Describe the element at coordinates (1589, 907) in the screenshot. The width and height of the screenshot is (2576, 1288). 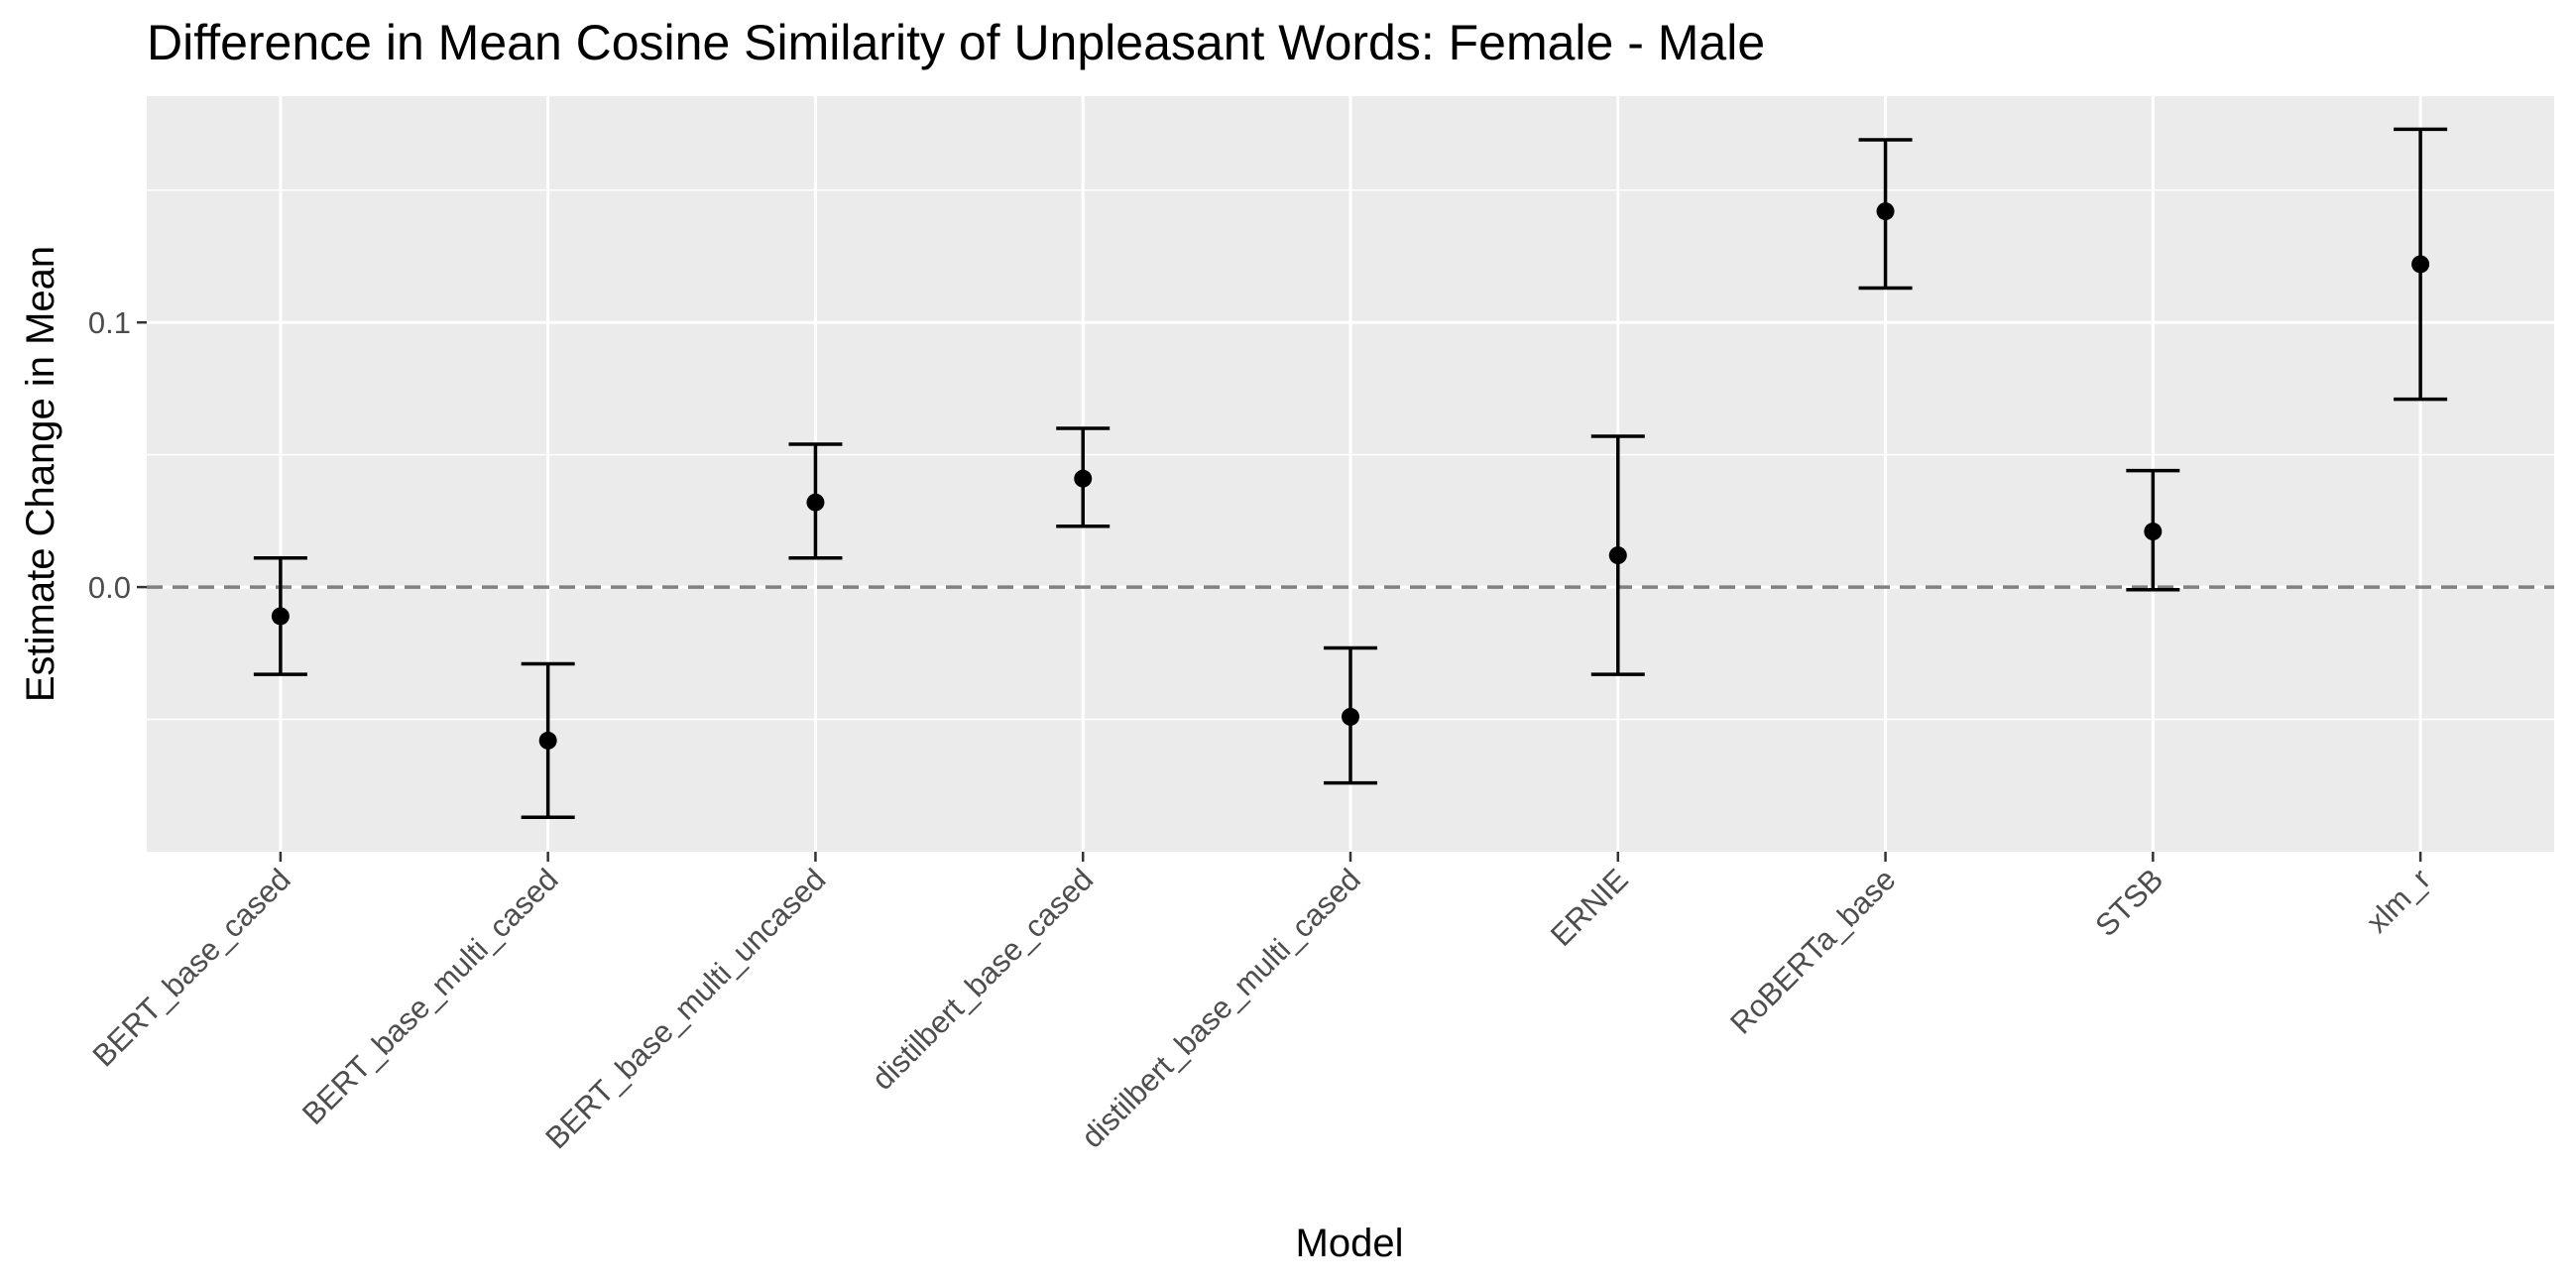
I see `x-tick-label: ERNIE` at that location.